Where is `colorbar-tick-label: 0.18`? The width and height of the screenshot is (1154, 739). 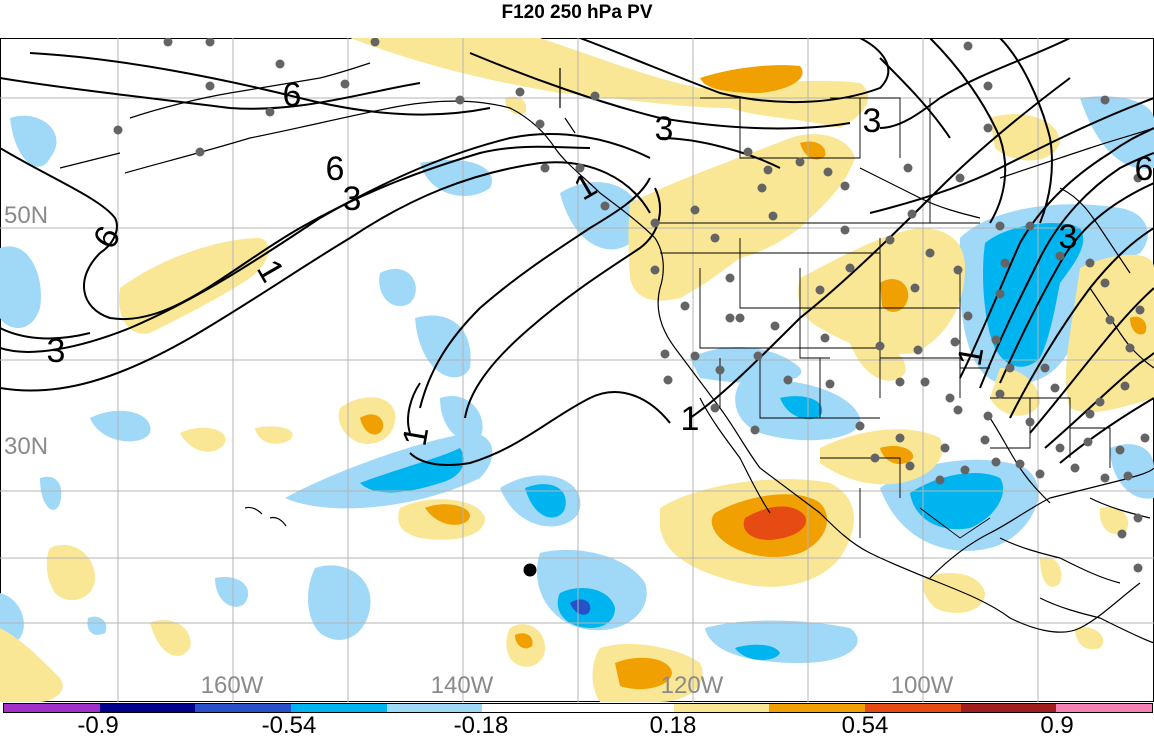
colorbar-tick-label: 0.18 is located at coordinates (673, 725).